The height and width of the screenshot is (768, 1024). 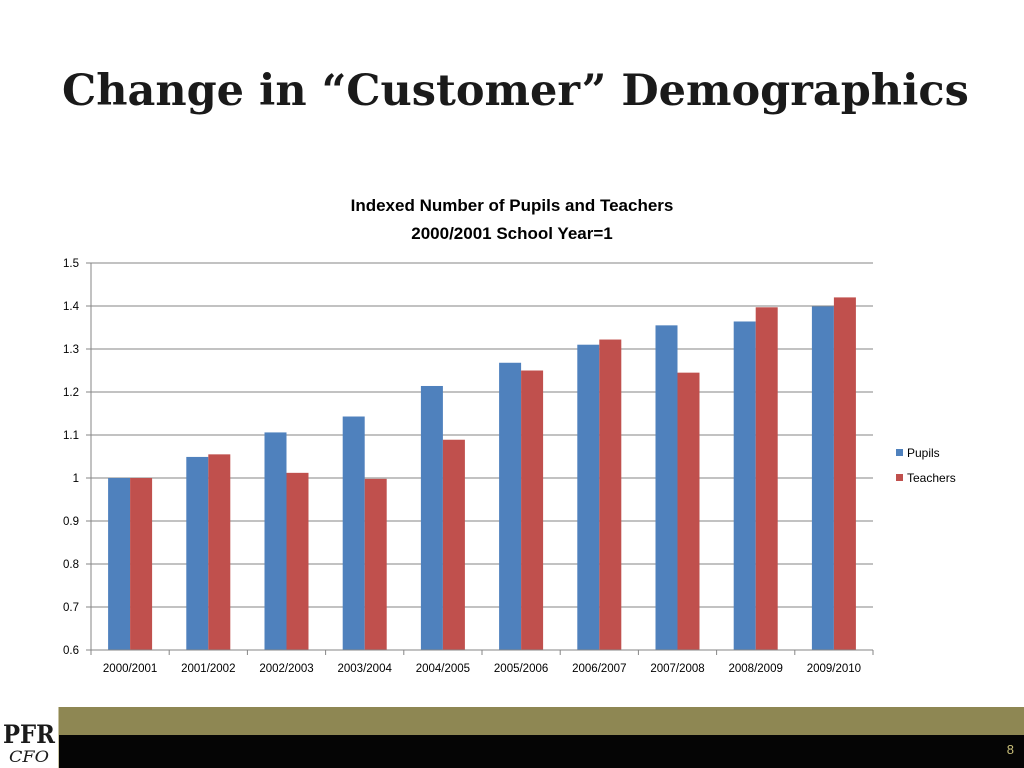 I want to click on legend-swatch-teachers, so click(x=899, y=477).